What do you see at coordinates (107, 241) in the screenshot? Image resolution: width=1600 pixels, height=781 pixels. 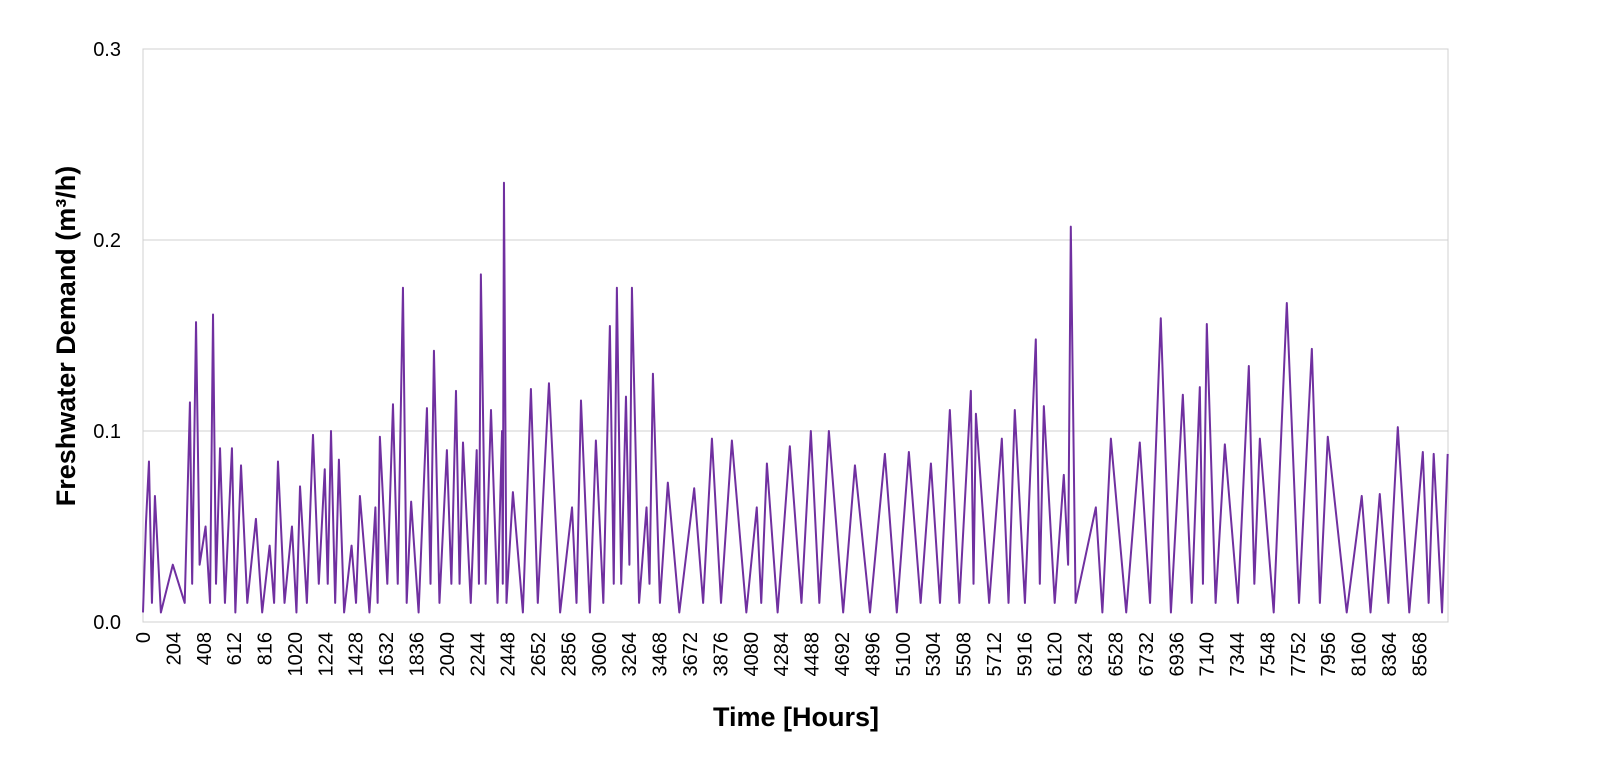 I see `y-tick-label: 0.2` at bounding box center [107, 241].